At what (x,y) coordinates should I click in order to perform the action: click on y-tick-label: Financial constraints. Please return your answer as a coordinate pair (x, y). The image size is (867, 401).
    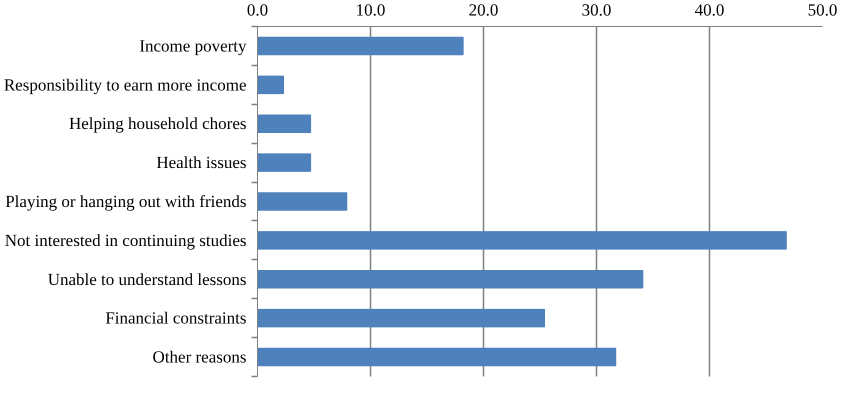
    Looking at the image, I should click on (176, 318).